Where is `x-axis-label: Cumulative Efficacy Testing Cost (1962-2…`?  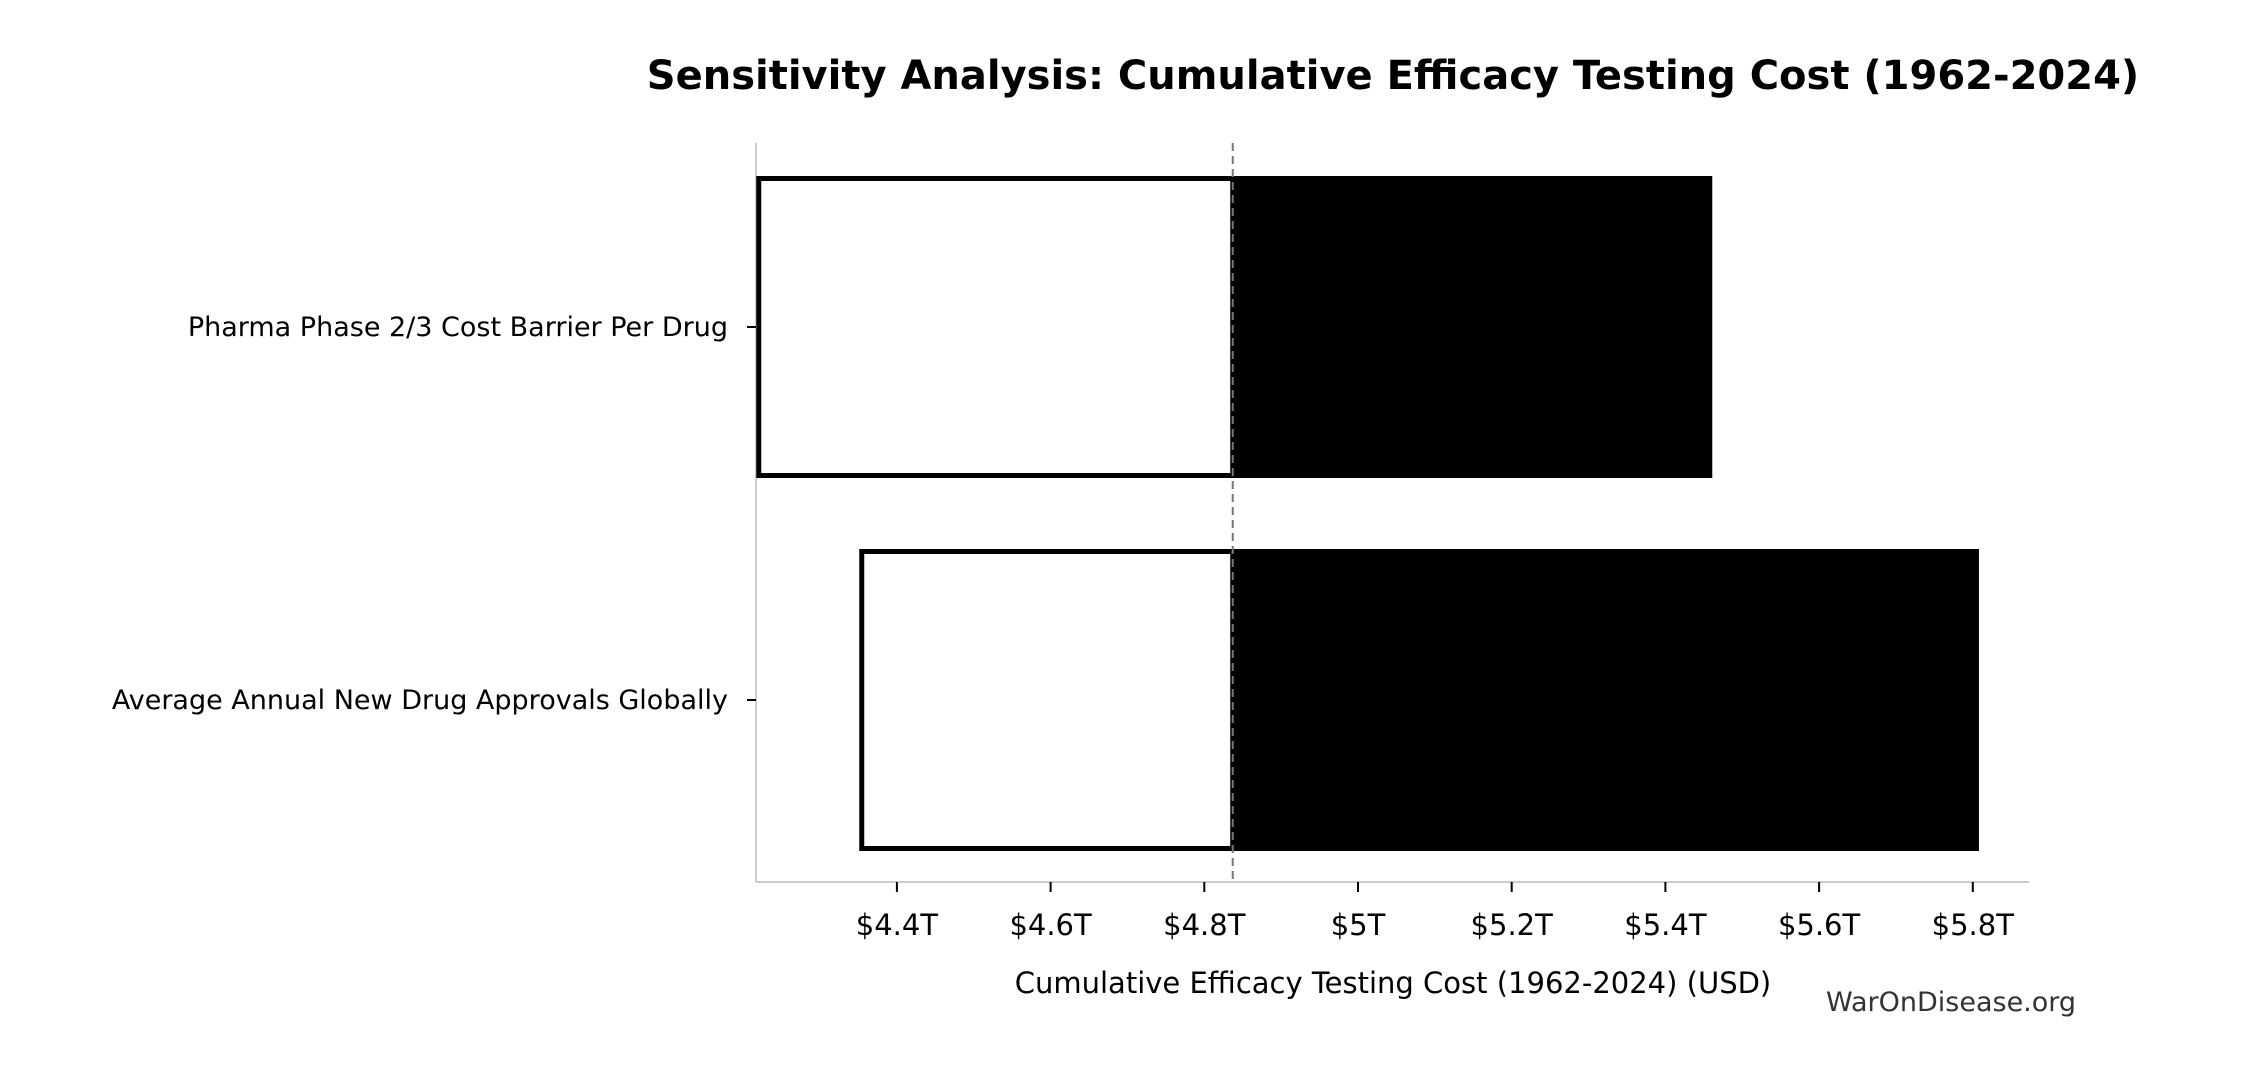 x-axis-label: Cumulative Efficacy Testing Cost (1962-2… is located at coordinates (1393, 983).